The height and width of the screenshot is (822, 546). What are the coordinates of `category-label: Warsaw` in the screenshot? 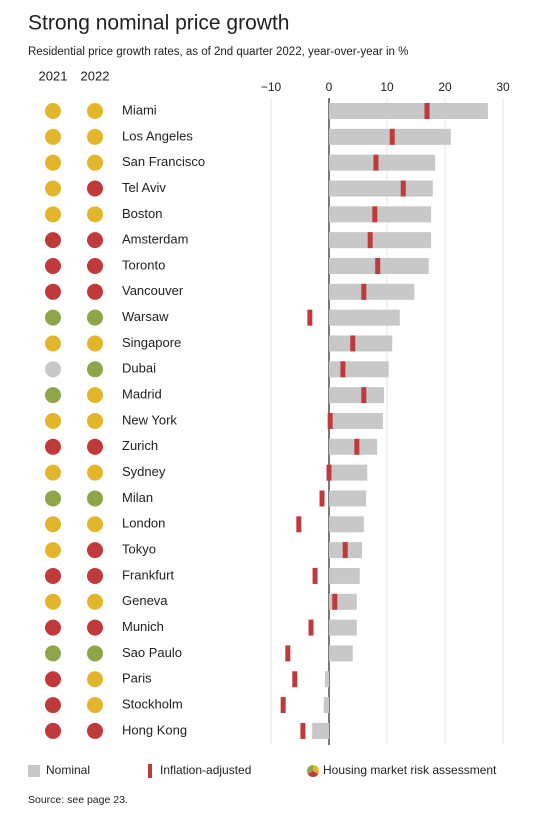 It's located at (145, 316).